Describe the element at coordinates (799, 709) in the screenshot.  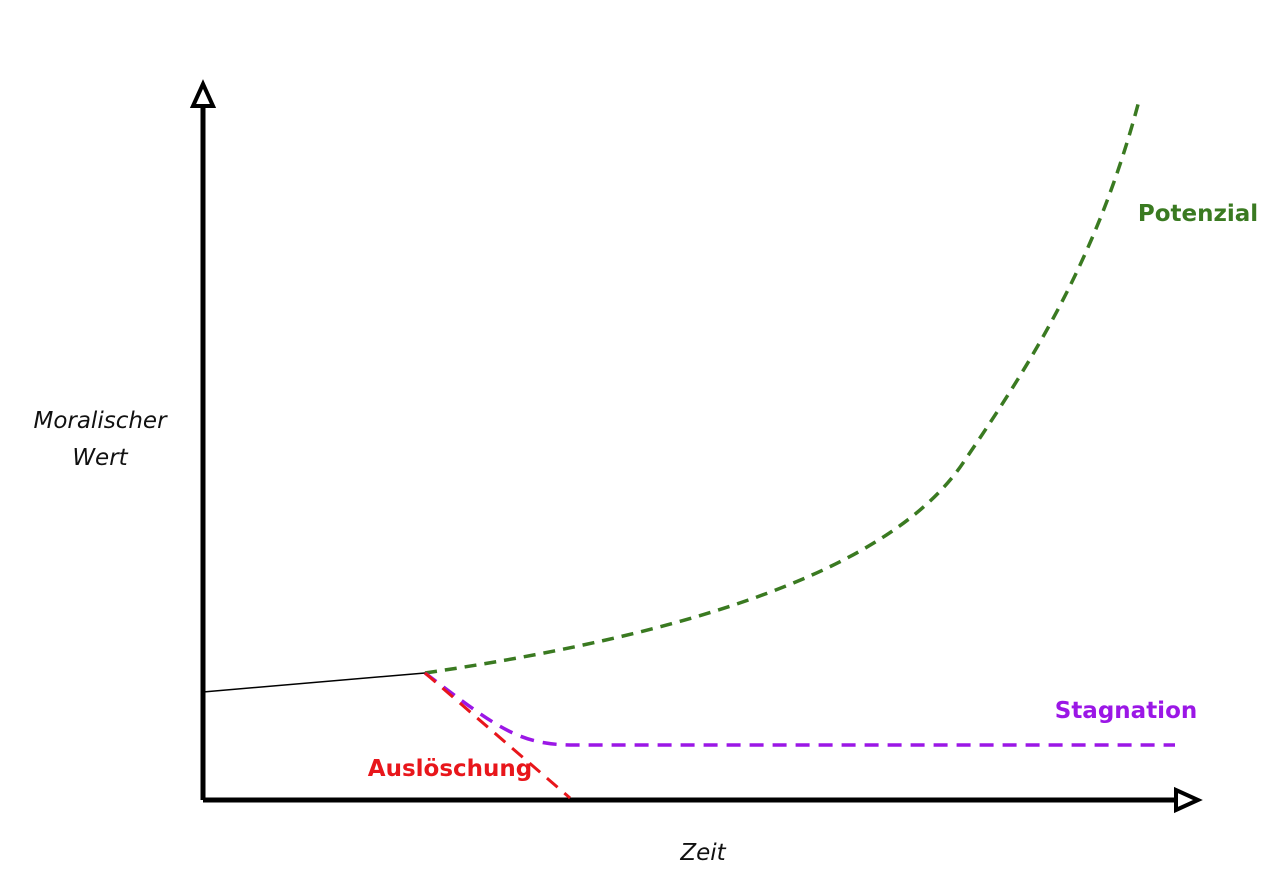
I see `stagnation-curve` at that location.